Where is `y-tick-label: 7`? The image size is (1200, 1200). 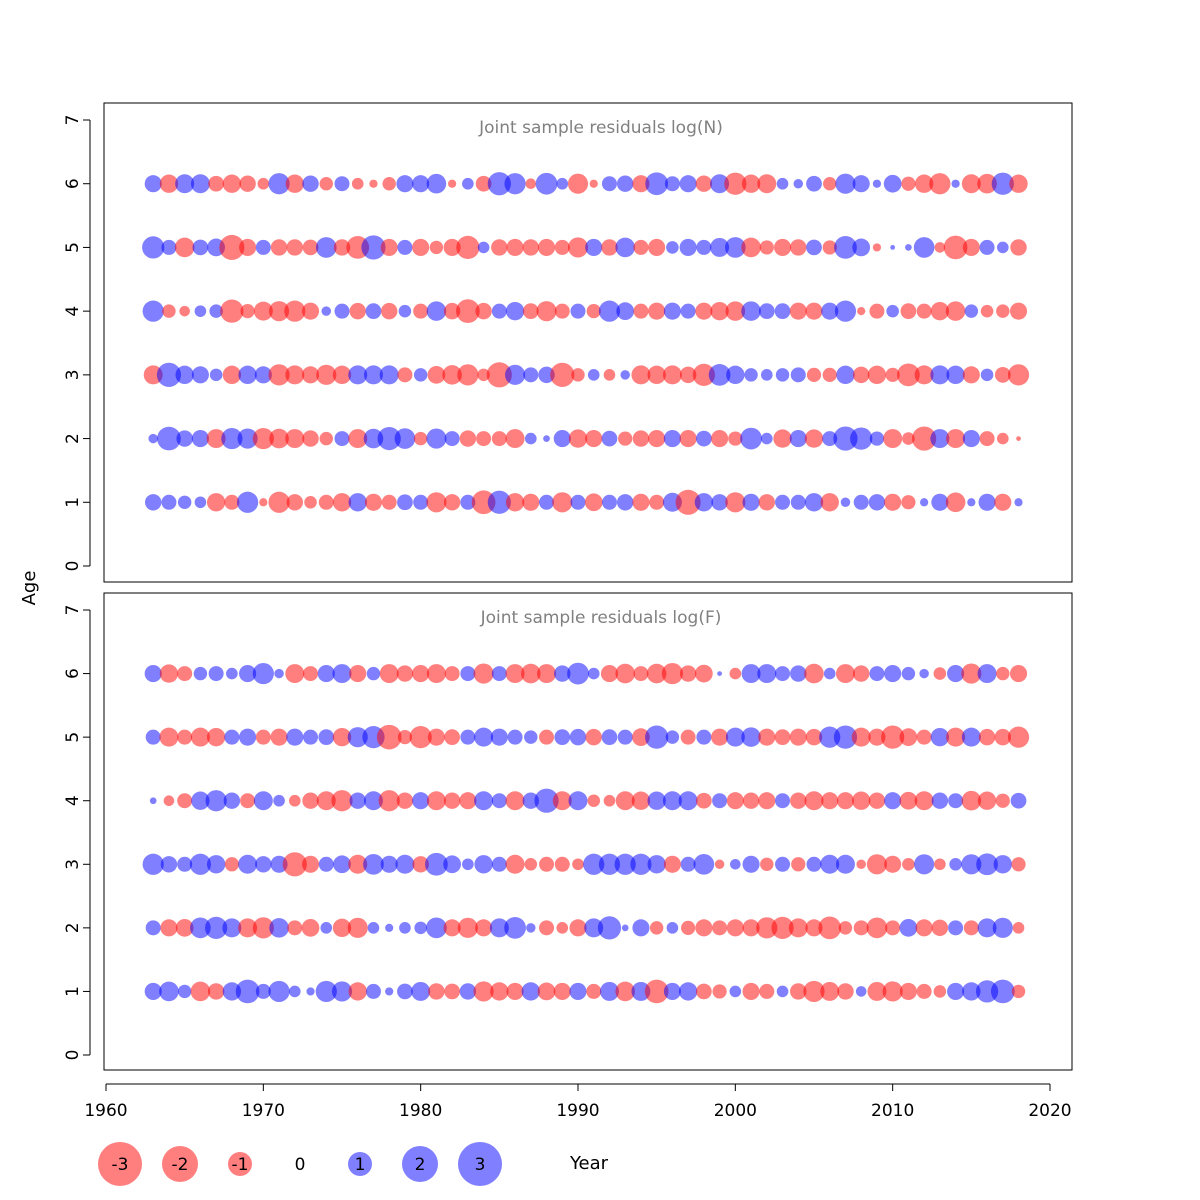 y-tick-label: 7 is located at coordinates (73, 120).